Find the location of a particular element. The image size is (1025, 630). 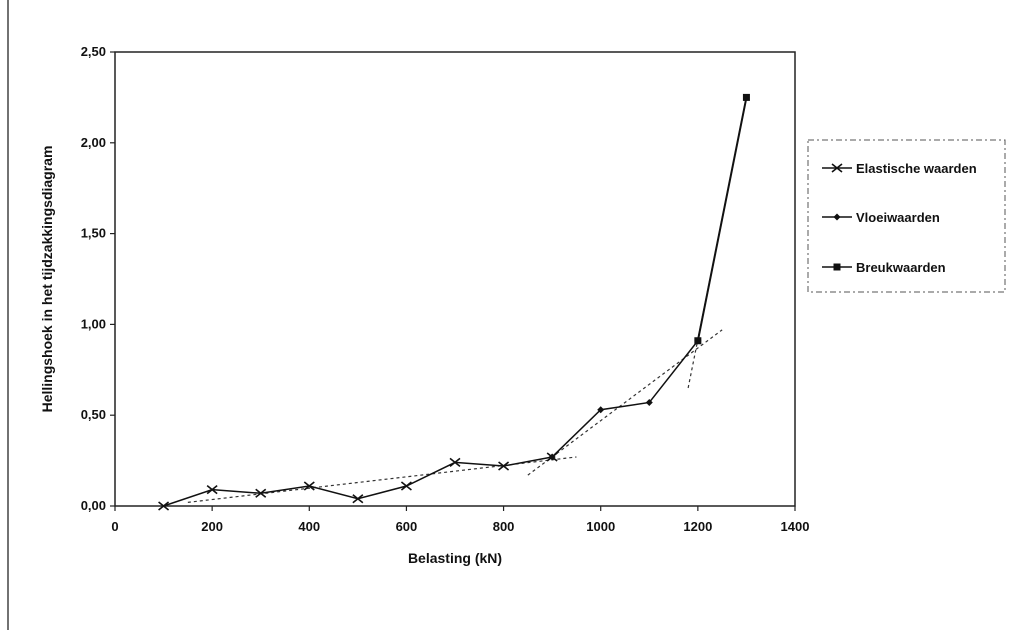

legend-item: Elastische waarden is located at coordinates (899, 168).